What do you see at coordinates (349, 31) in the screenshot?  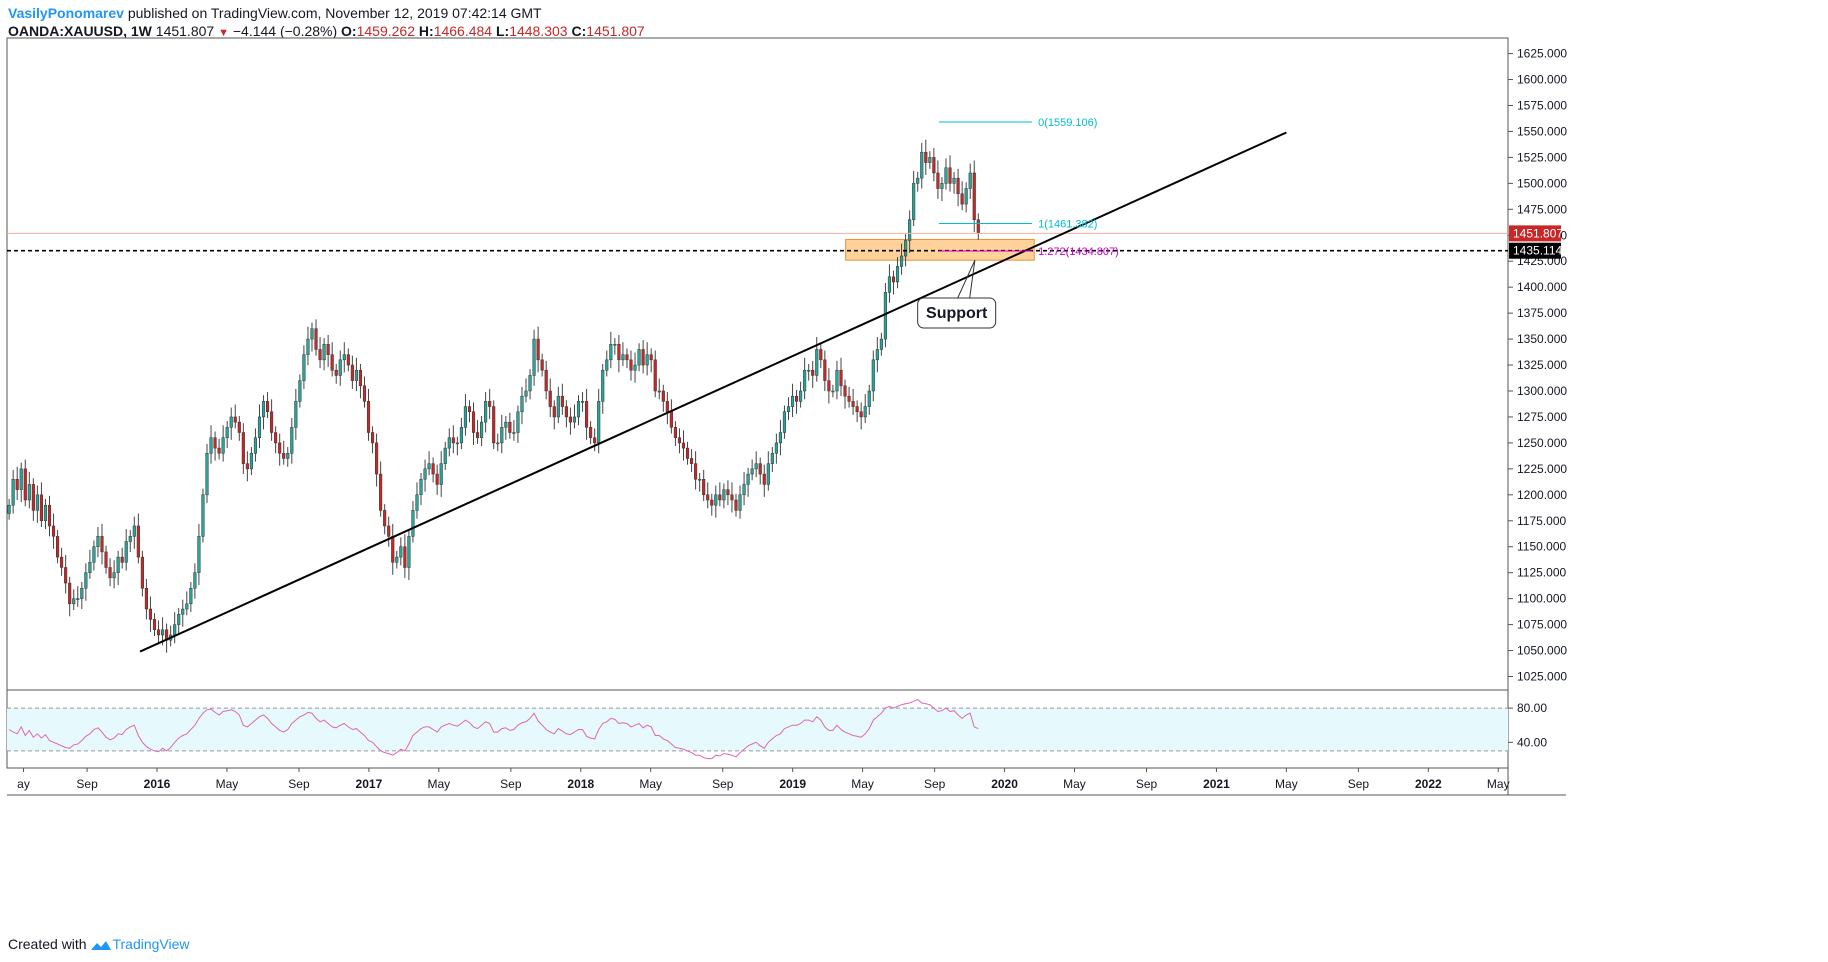 I see `open-label: O:` at bounding box center [349, 31].